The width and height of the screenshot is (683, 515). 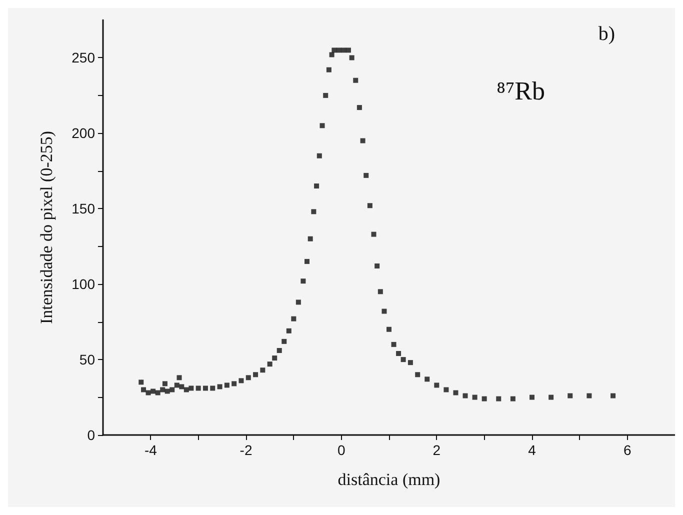 What do you see at coordinates (532, 450) in the screenshot?
I see `x-tick-label: 4` at bounding box center [532, 450].